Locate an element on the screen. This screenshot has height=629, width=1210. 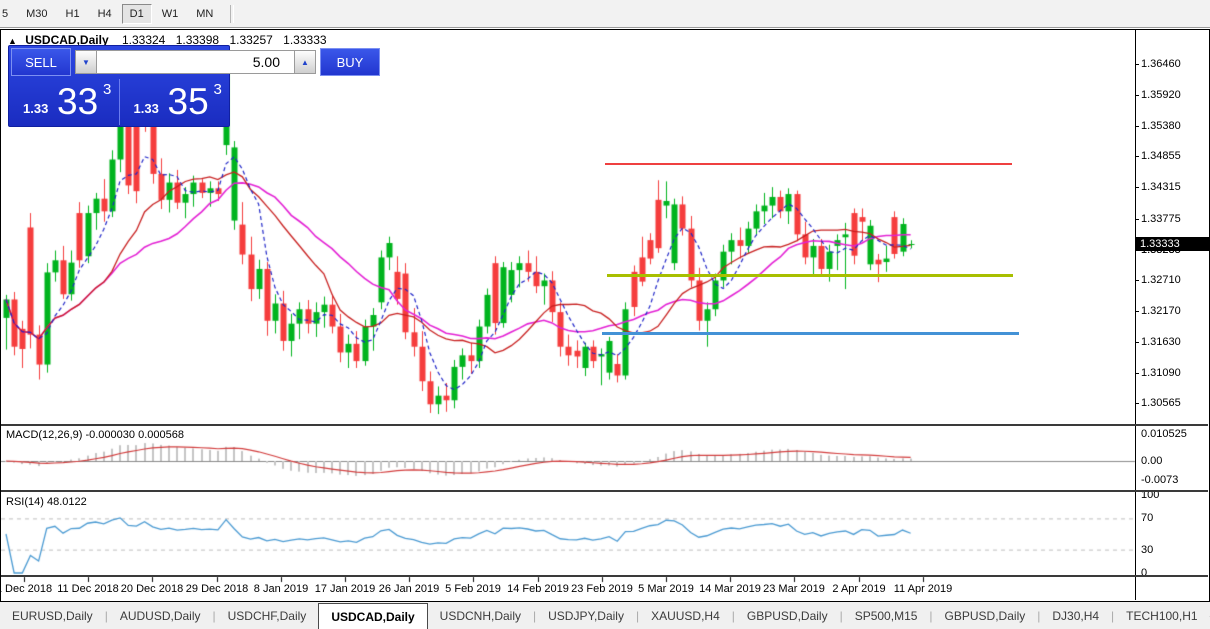
date-axis-label: 5 Feb 2019 is located at coordinates (473, 589).